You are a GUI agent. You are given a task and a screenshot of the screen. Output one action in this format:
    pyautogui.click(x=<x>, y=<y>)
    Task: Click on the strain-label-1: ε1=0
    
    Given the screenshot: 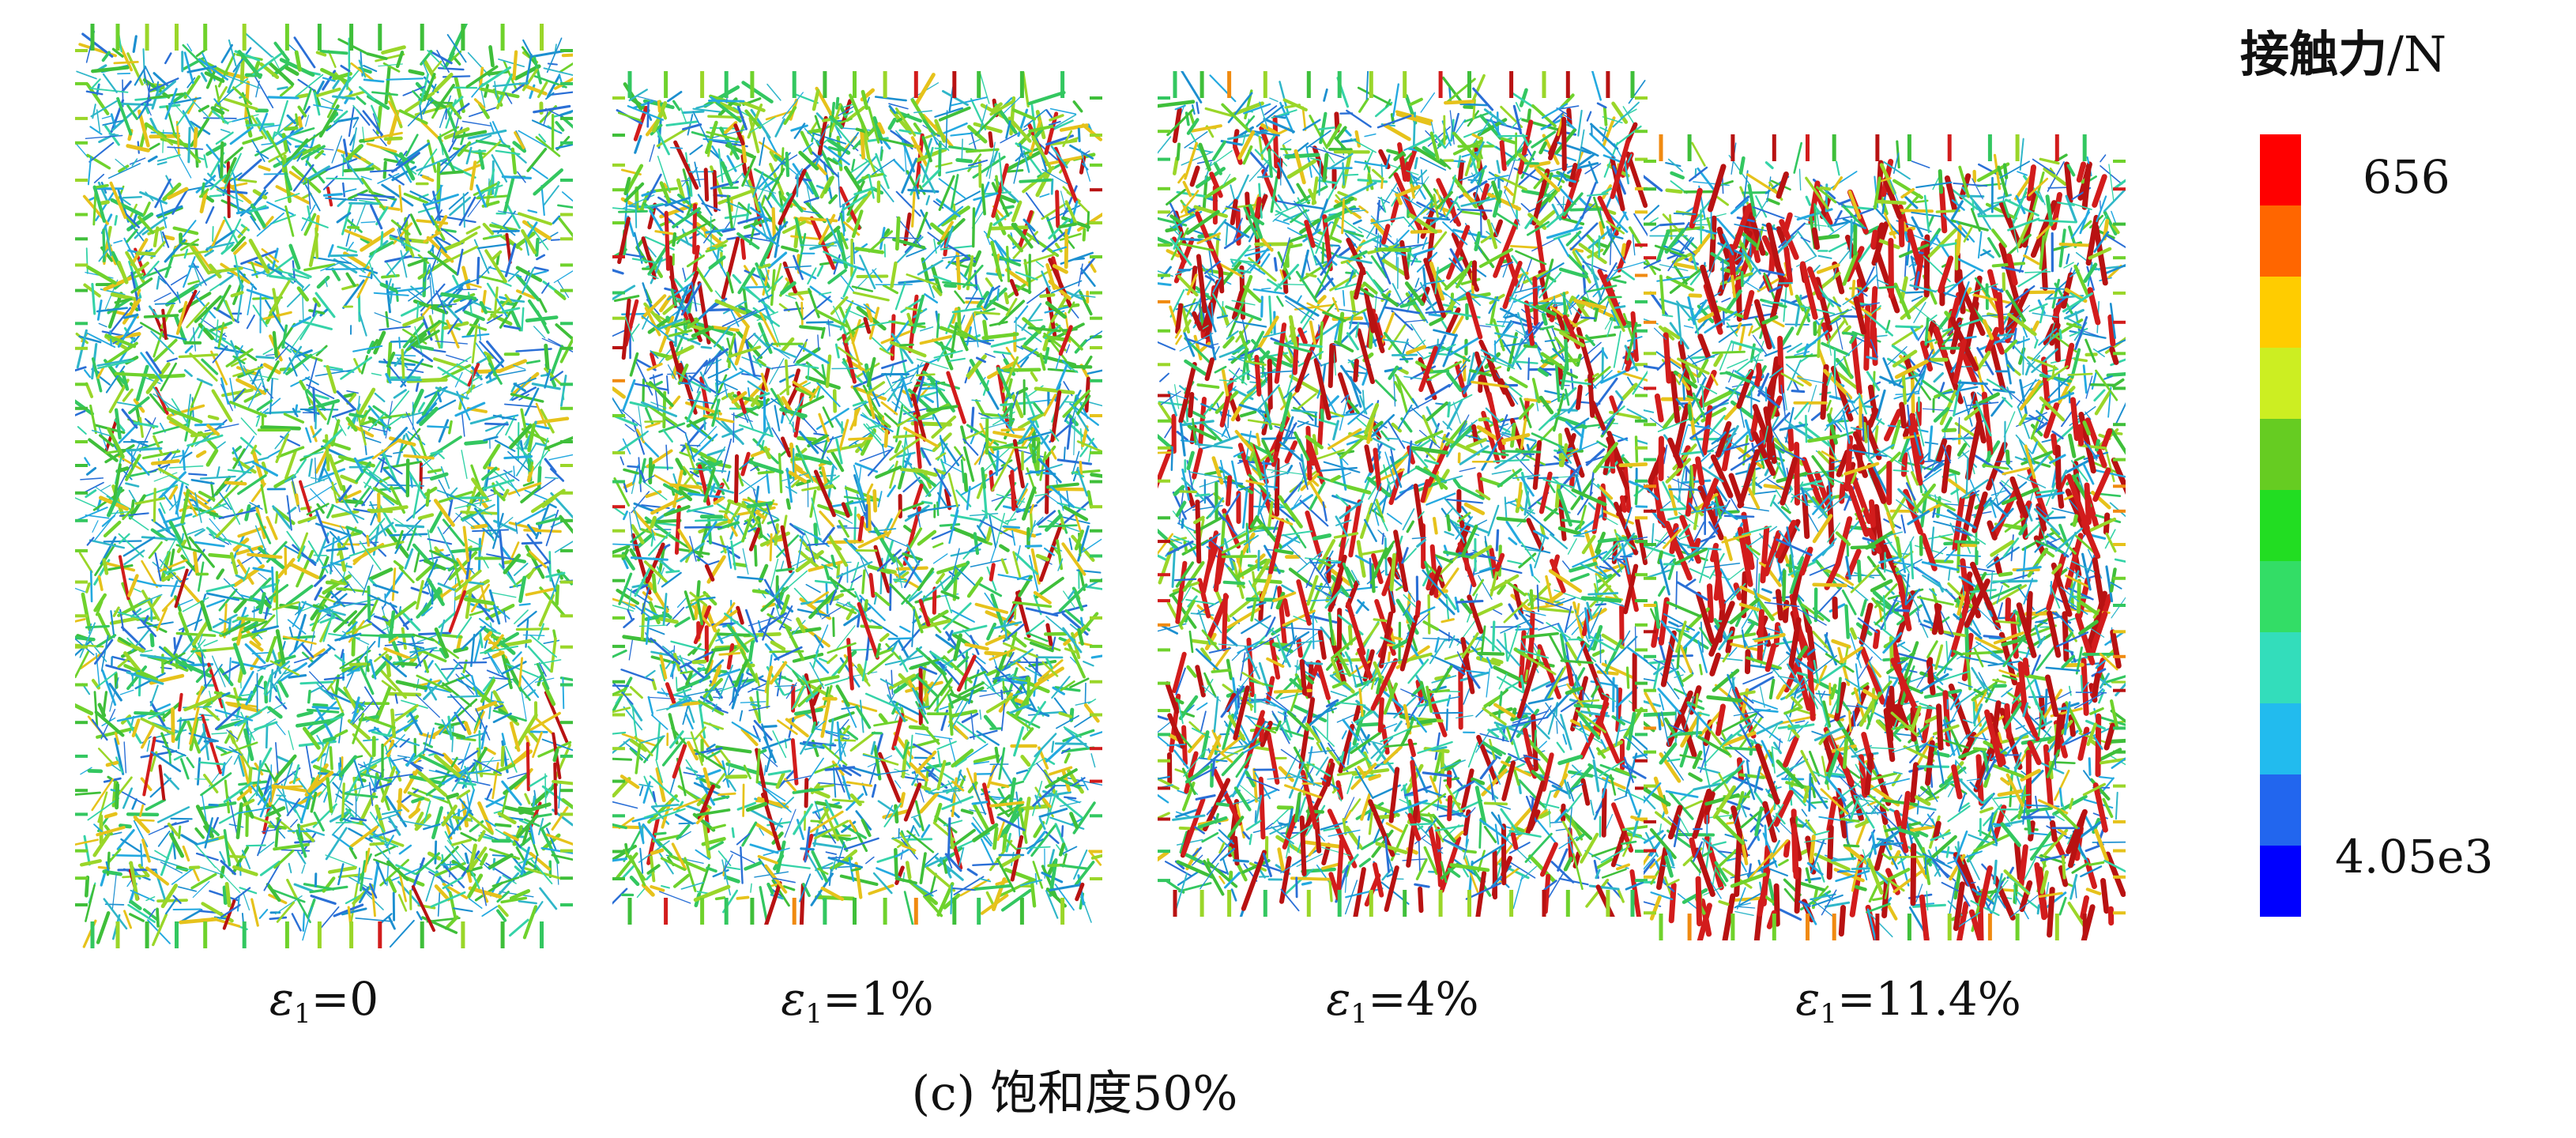 What is the action you would take?
    pyautogui.click(x=324, y=1001)
    